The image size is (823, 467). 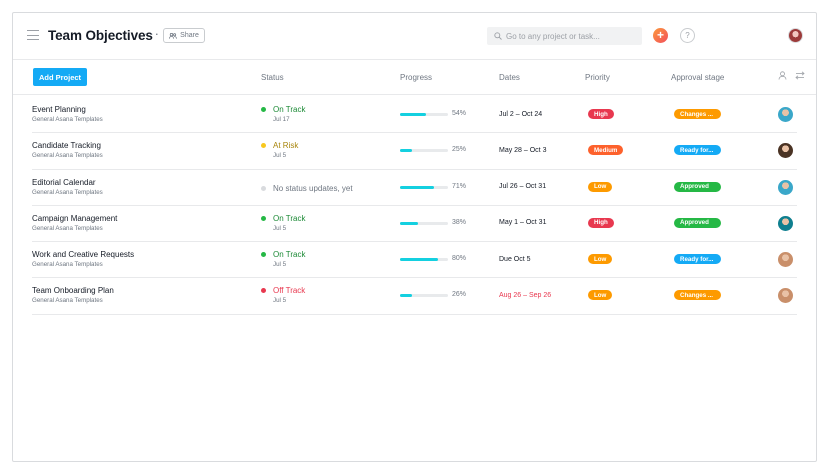 I want to click on add-project-button: Add Project, so click(x=60, y=77).